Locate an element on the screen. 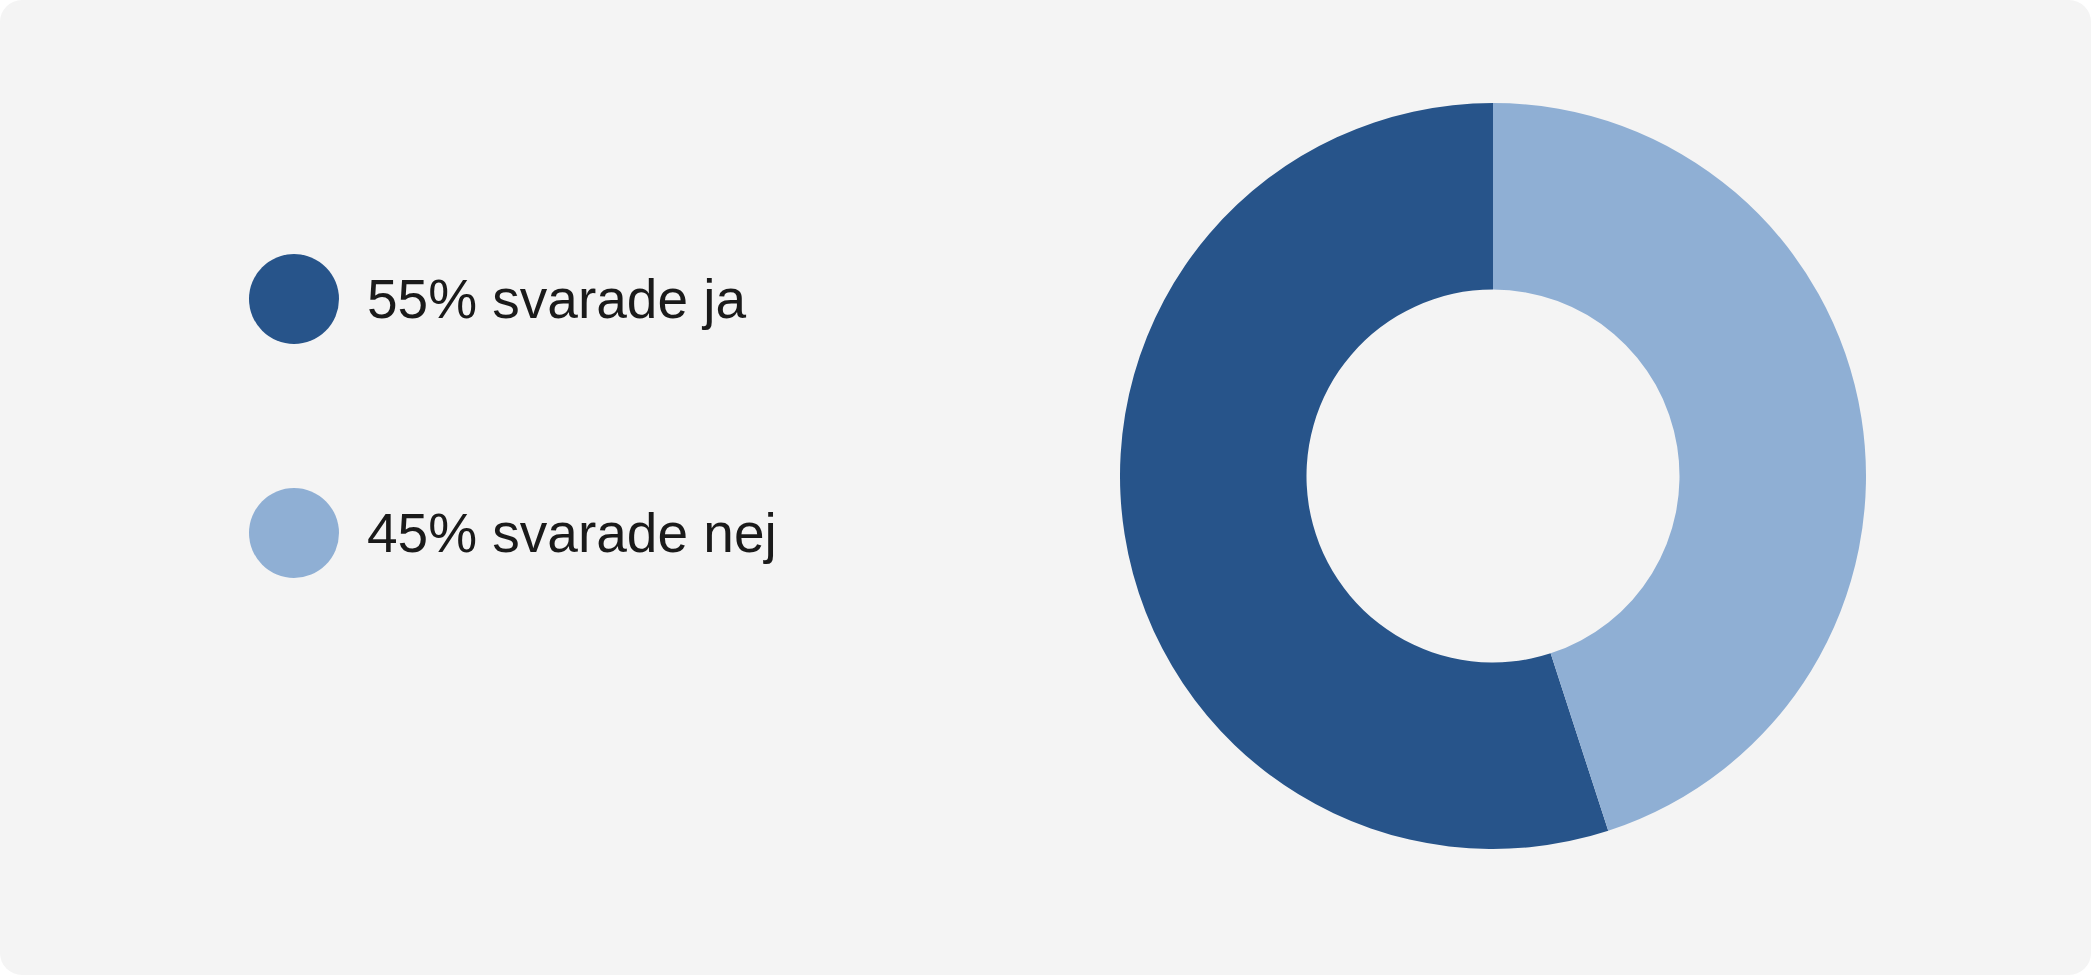 This screenshot has width=2091, height=975. legend-label: 45% svarade nej is located at coordinates (572, 533).